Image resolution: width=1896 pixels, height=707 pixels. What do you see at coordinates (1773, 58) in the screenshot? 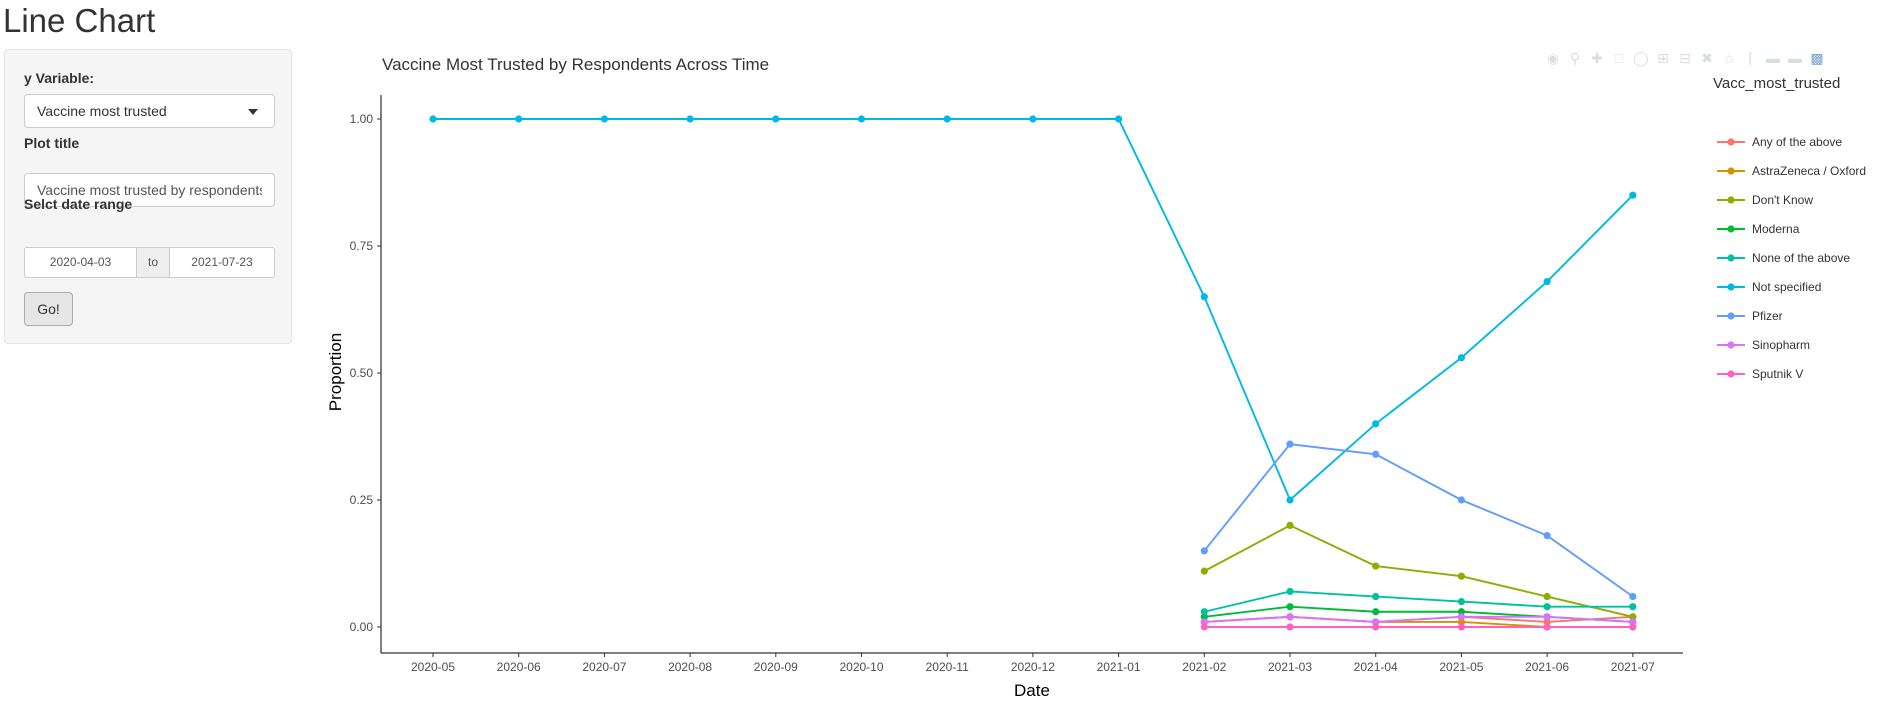
I see `hover-closest-icon: ▬` at bounding box center [1773, 58].